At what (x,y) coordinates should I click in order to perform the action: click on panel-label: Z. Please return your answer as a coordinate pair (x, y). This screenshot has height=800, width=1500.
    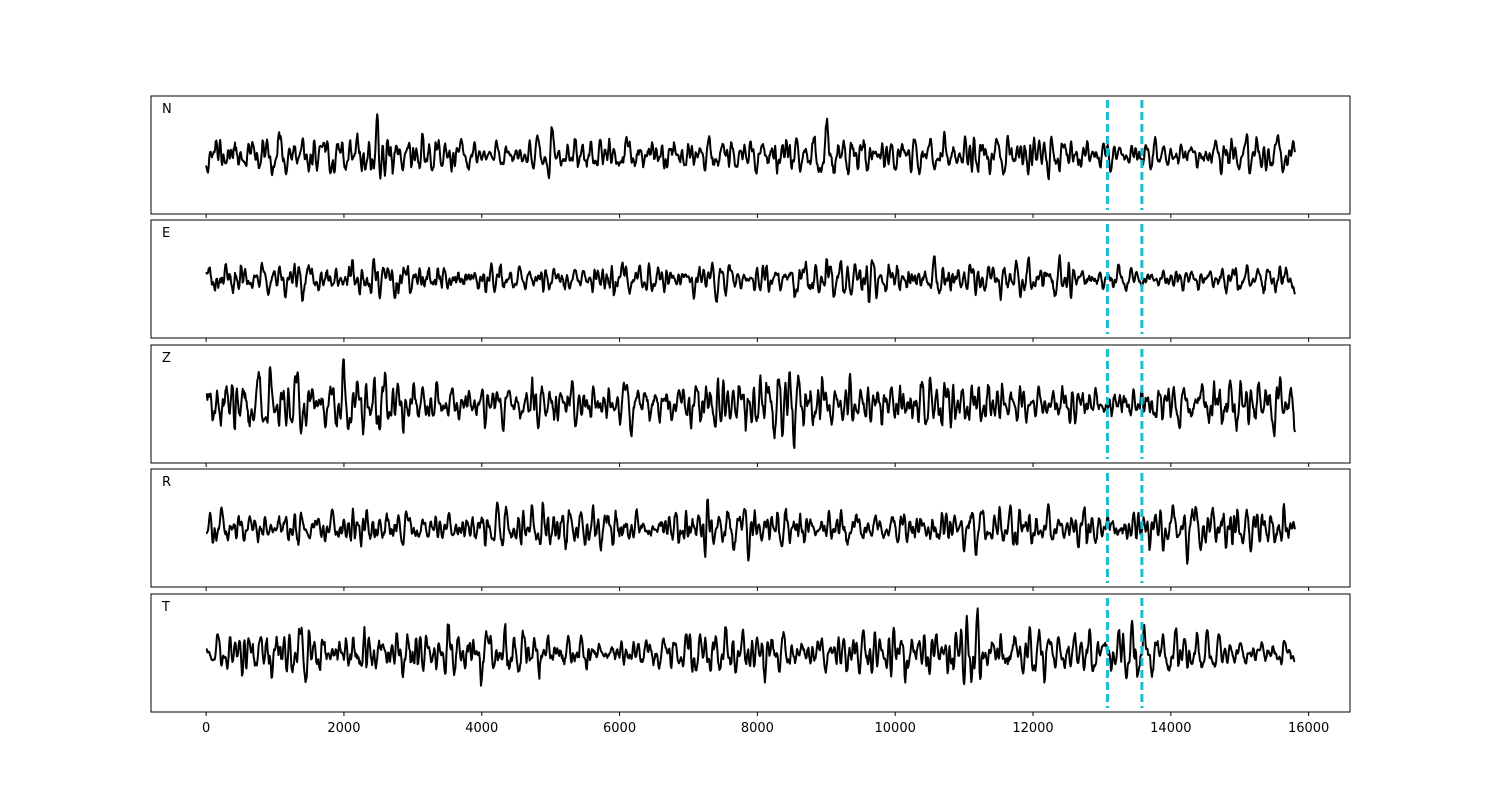
    Looking at the image, I should click on (166, 358).